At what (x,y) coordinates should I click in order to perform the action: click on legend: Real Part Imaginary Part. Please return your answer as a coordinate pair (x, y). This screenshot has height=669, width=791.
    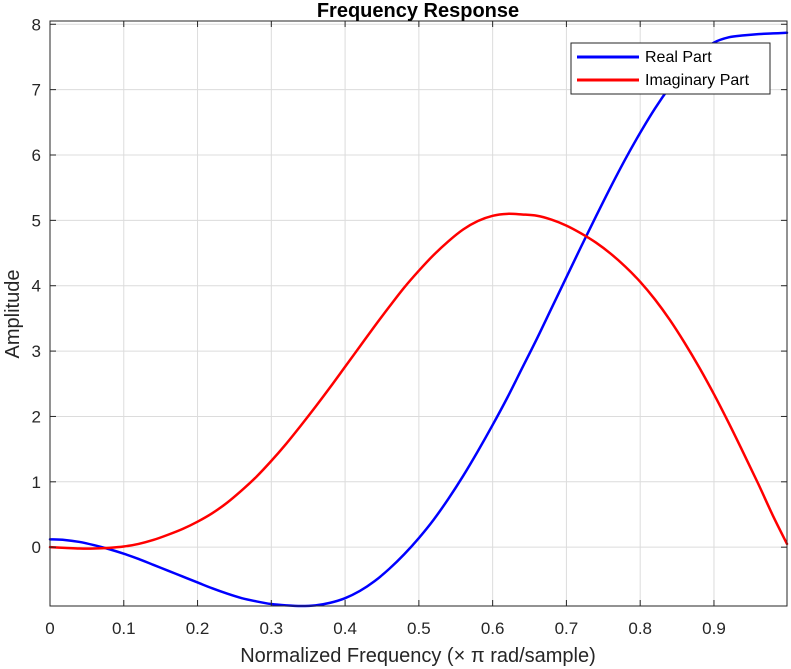
    Looking at the image, I should click on (670, 68).